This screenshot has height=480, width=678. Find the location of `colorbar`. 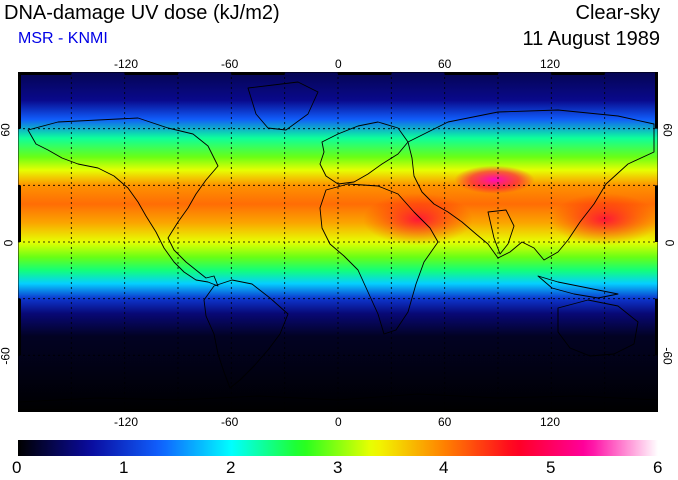

colorbar is located at coordinates (338, 448).